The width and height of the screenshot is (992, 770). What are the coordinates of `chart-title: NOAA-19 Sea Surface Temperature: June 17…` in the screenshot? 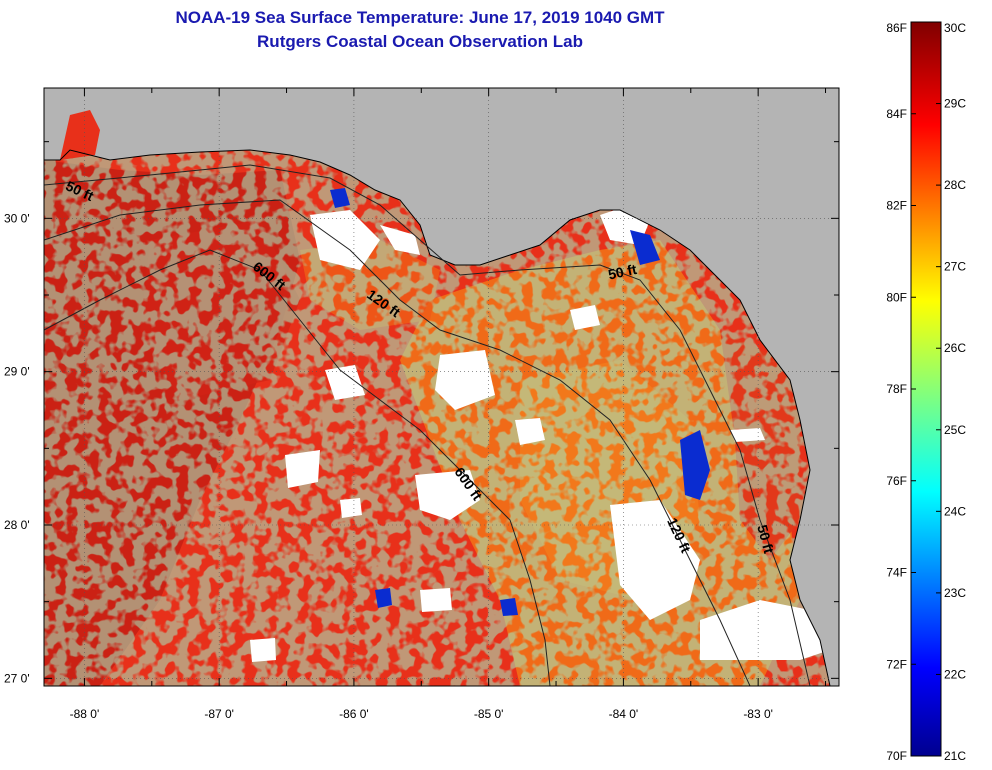 It's located at (420, 17).